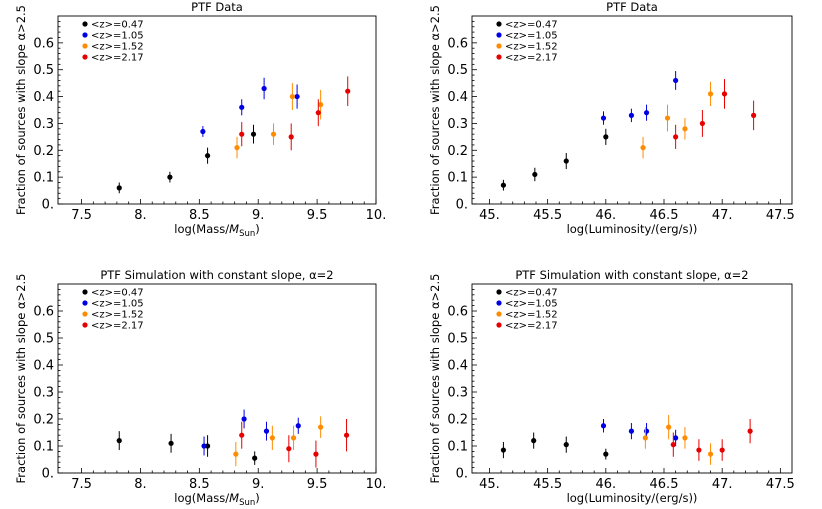  What do you see at coordinates (216, 499) in the screenshot?
I see `x-axis-label: log(Mass/MSun)` at bounding box center [216, 499].